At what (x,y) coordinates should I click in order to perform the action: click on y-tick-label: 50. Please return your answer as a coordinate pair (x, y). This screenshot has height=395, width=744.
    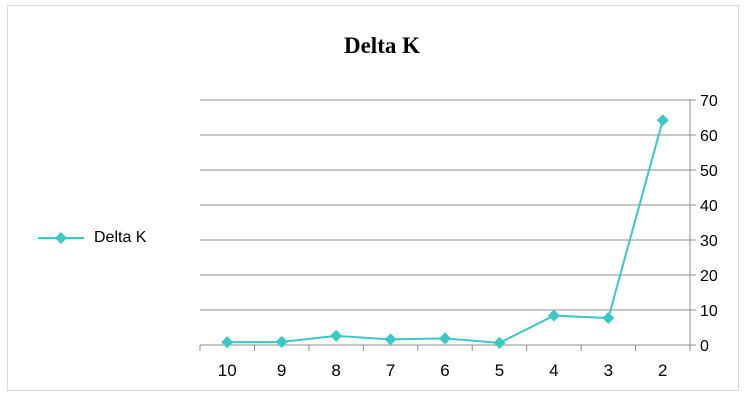
    Looking at the image, I should click on (709, 171).